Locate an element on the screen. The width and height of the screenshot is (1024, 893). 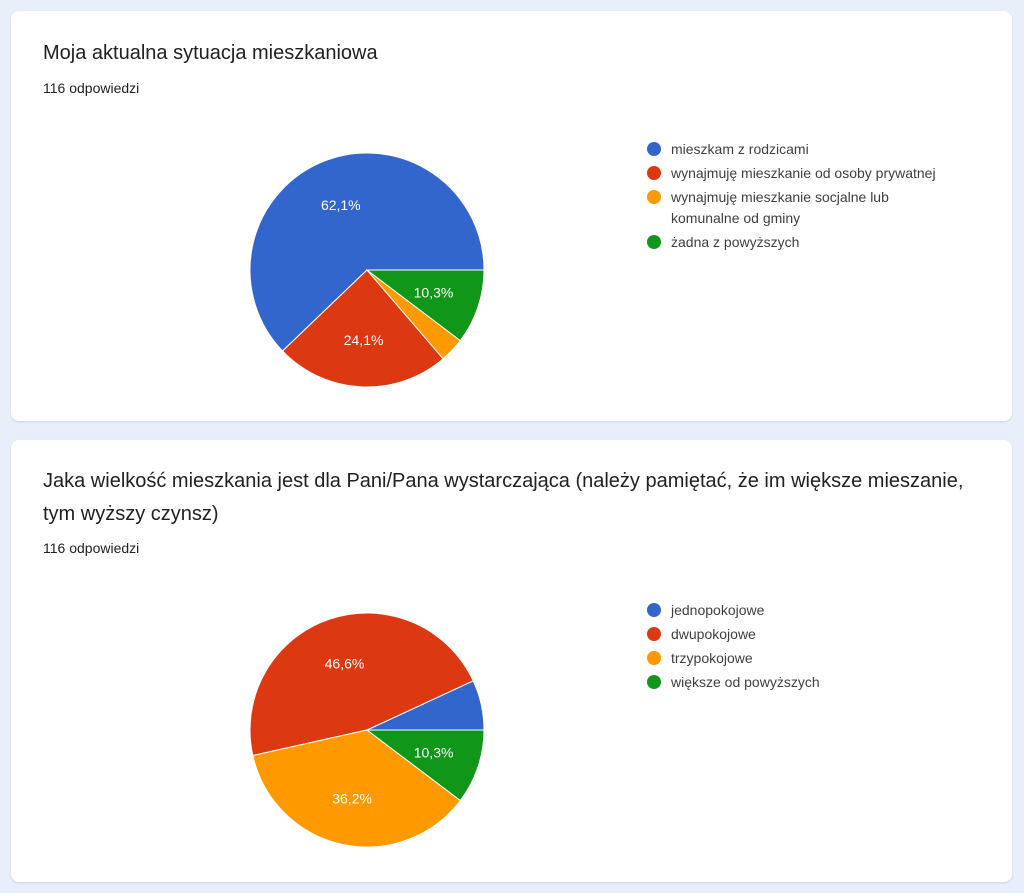
legend-label: wynajmuję mieszkanie od osoby prywatnej is located at coordinates (803, 173).